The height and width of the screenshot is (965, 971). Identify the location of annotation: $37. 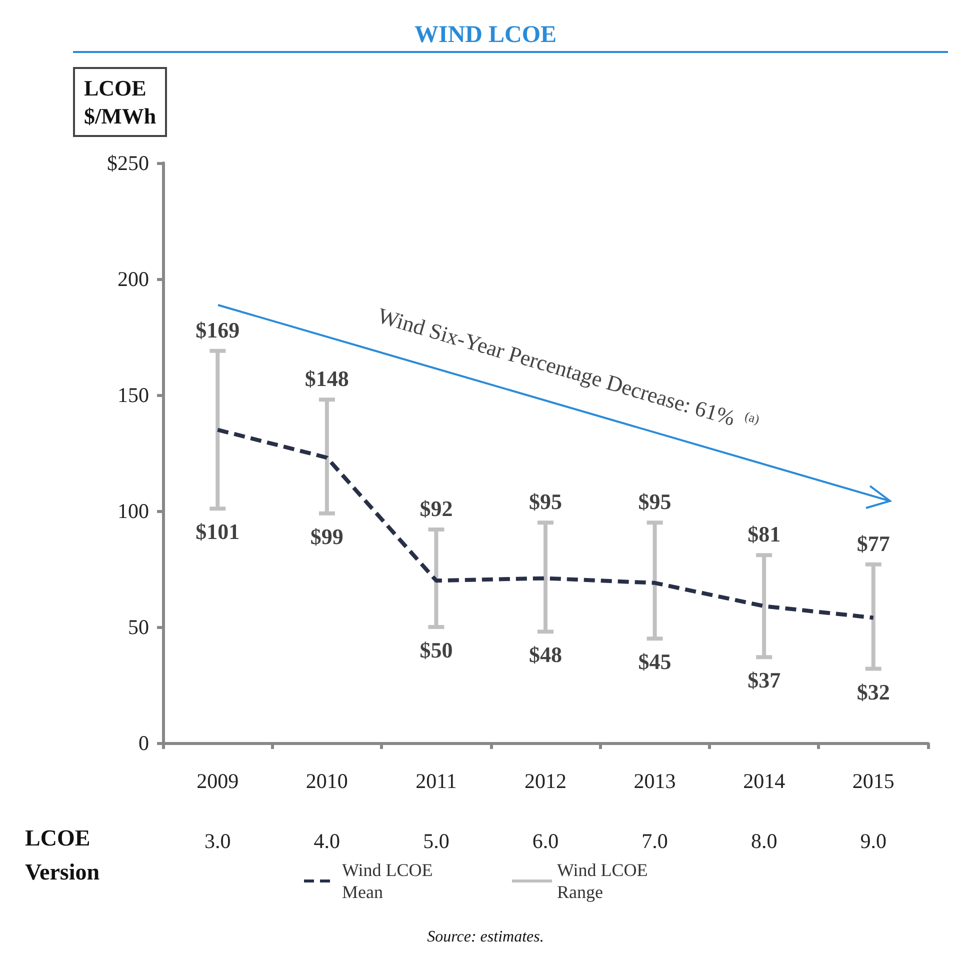
(764, 680).